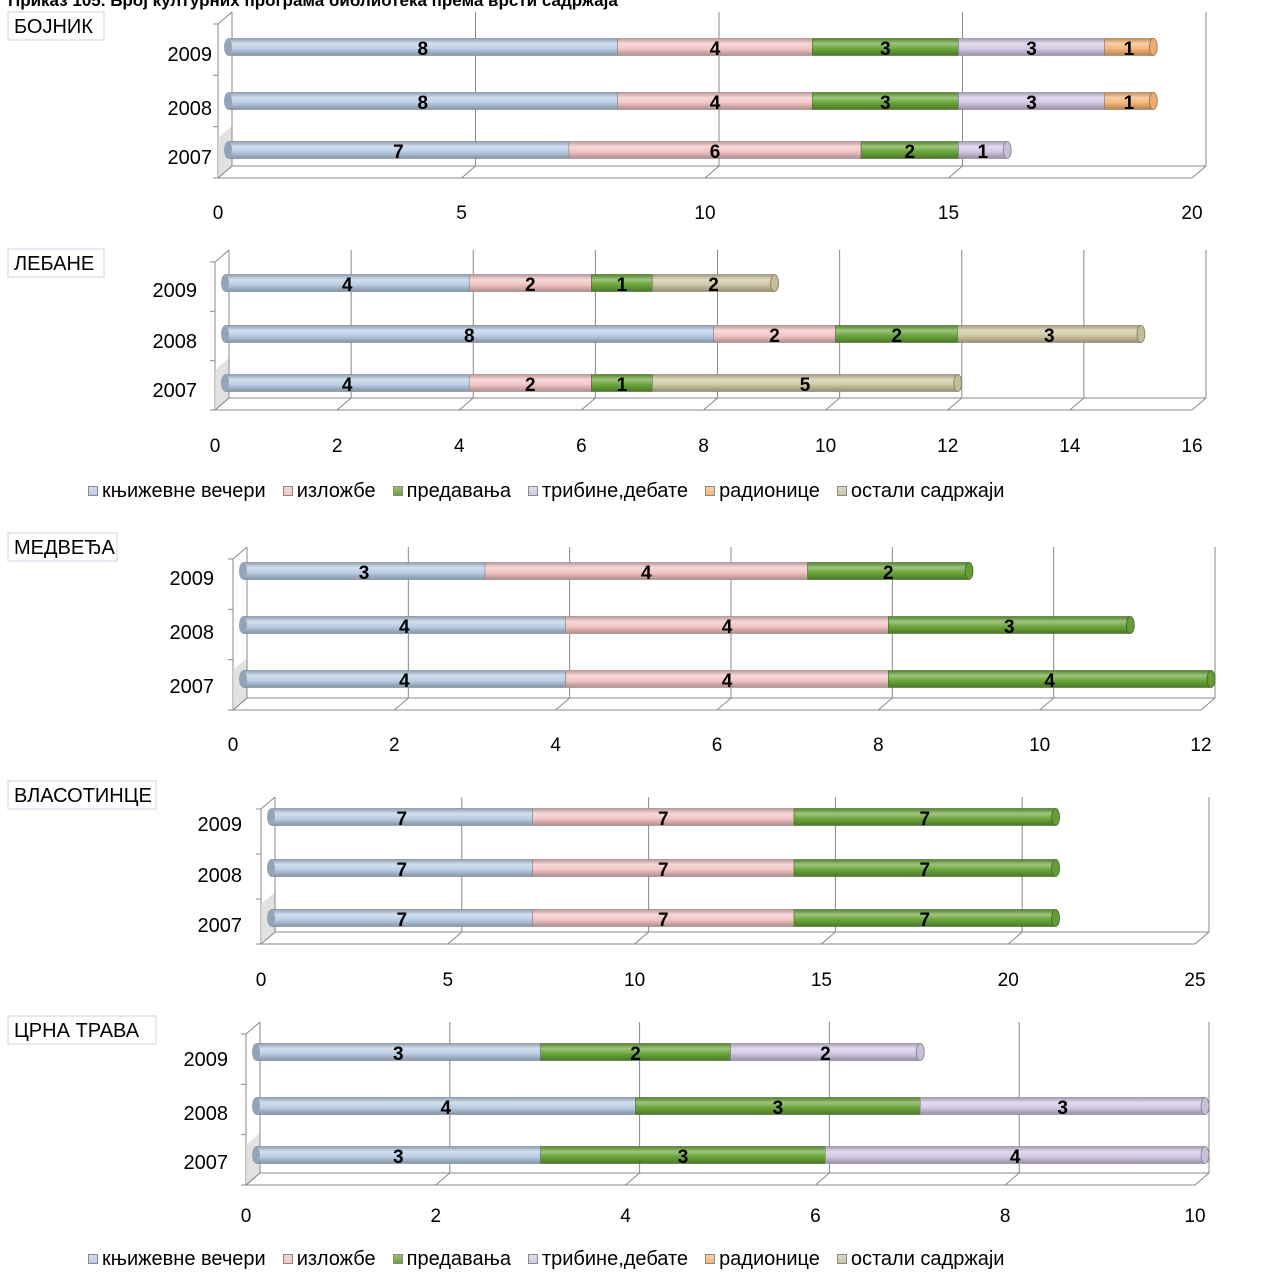 The height and width of the screenshot is (1273, 1286). What do you see at coordinates (65, 548) in the screenshot?
I see `chart-title: МЕДВЕЂА` at bounding box center [65, 548].